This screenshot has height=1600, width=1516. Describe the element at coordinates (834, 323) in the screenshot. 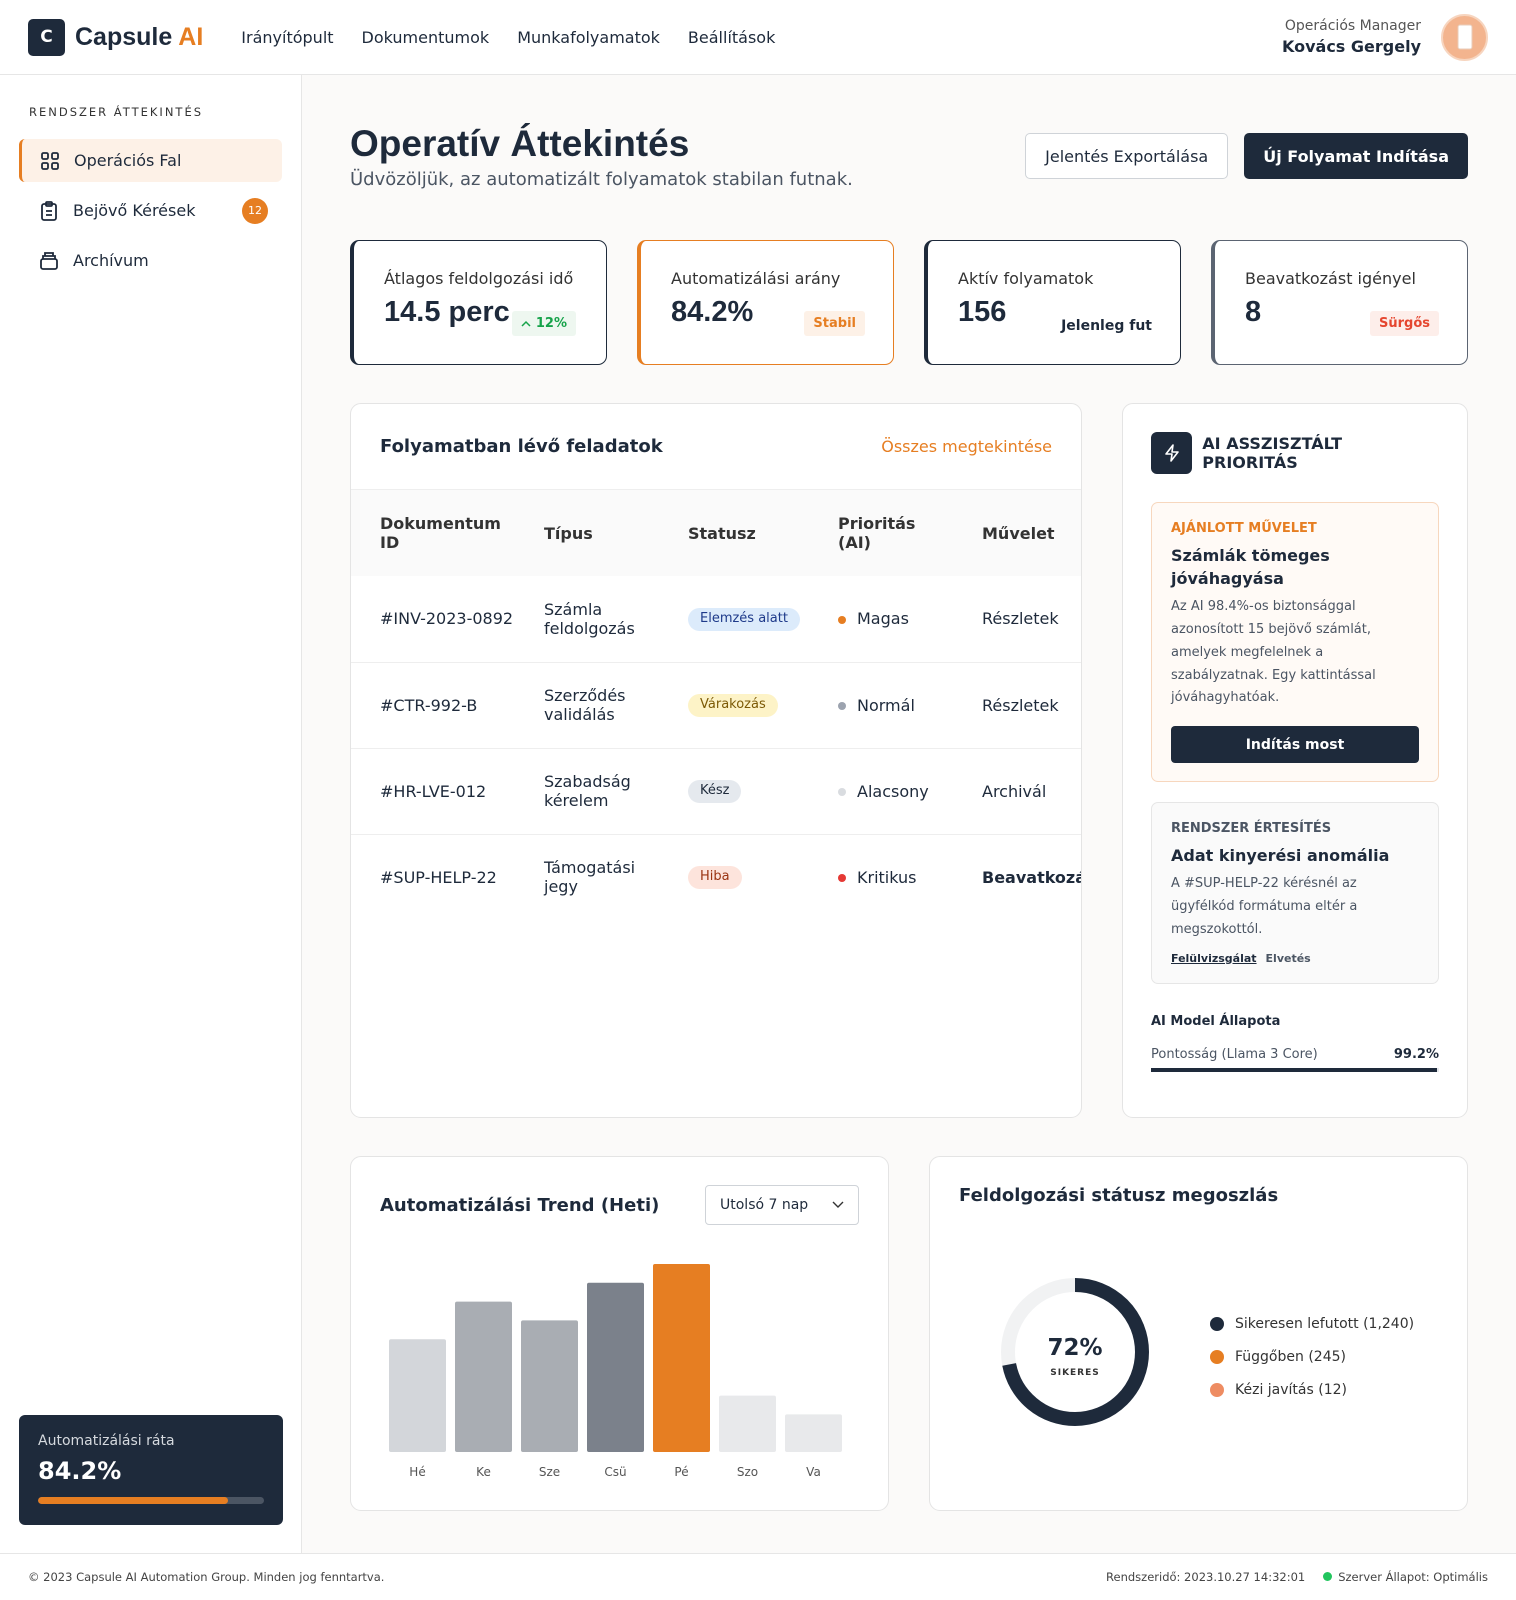

I see `kpi-badge: Stabil` at that location.